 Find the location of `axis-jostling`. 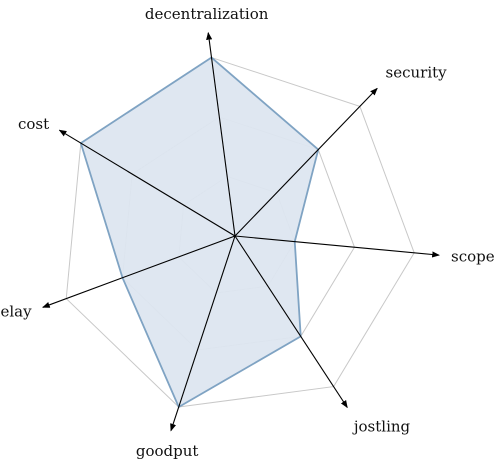

axis-jostling is located at coordinates (291, 322).